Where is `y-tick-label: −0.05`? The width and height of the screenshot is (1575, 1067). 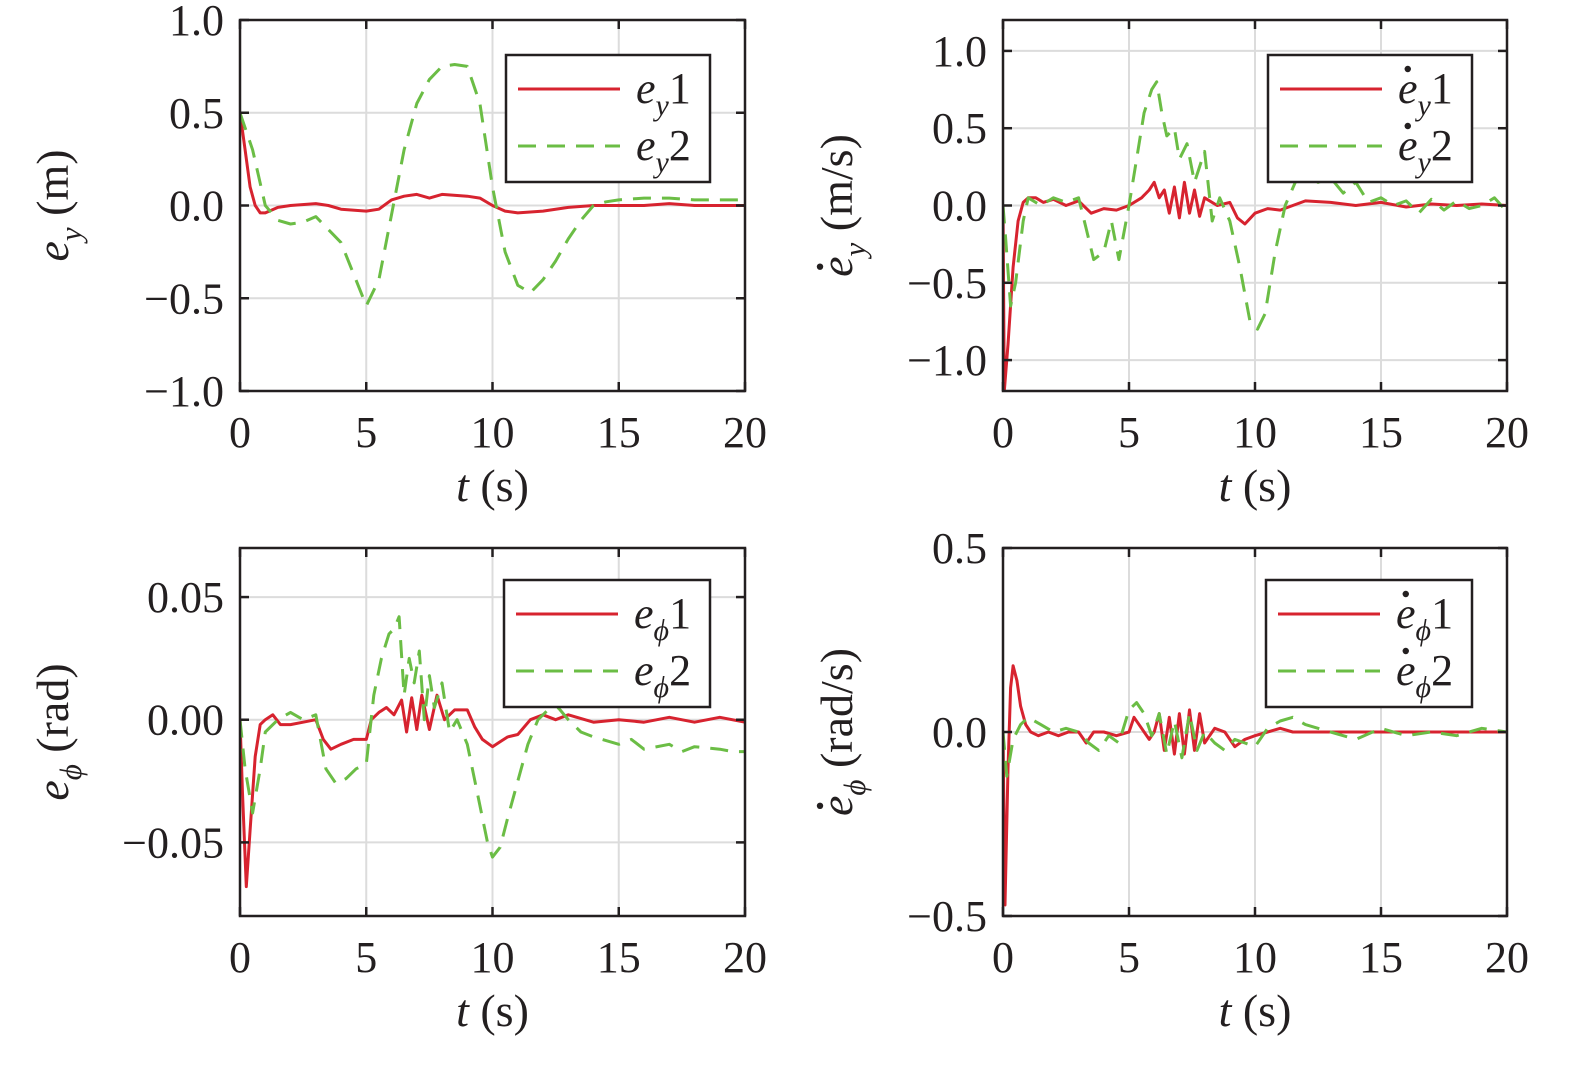 y-tick-label: −0.05 is located at coordinates (173, 842).